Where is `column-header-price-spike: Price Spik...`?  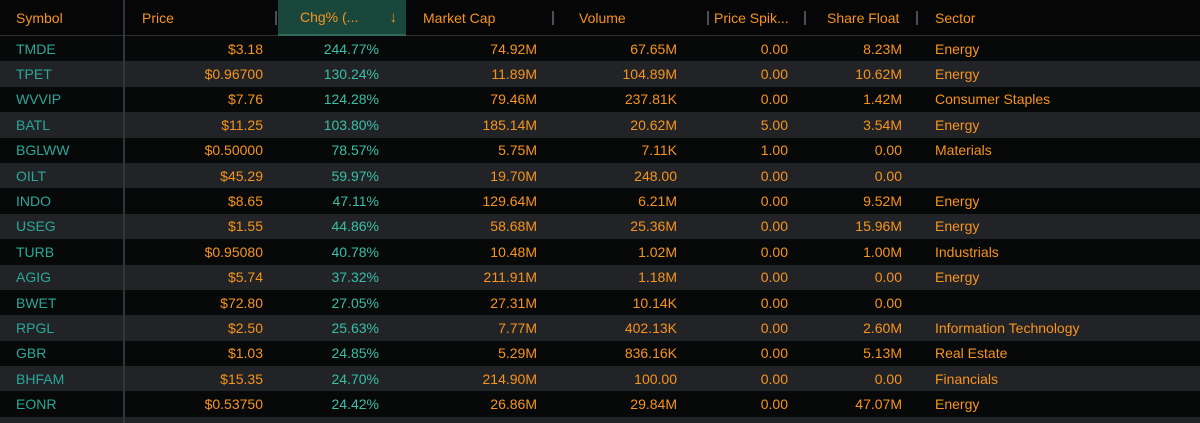 column-header-price-spike: Price Spik... is located at coordinates (756, 18).